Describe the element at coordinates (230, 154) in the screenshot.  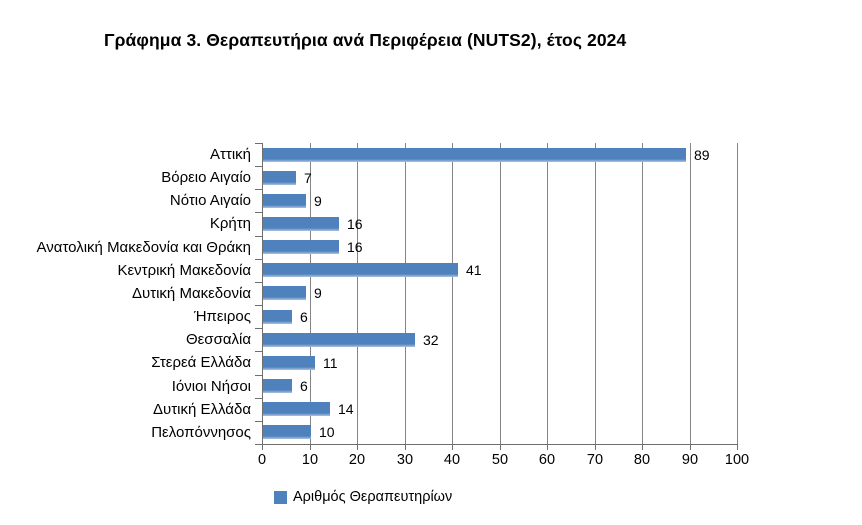
I see `category-label: Αττική` at that location.